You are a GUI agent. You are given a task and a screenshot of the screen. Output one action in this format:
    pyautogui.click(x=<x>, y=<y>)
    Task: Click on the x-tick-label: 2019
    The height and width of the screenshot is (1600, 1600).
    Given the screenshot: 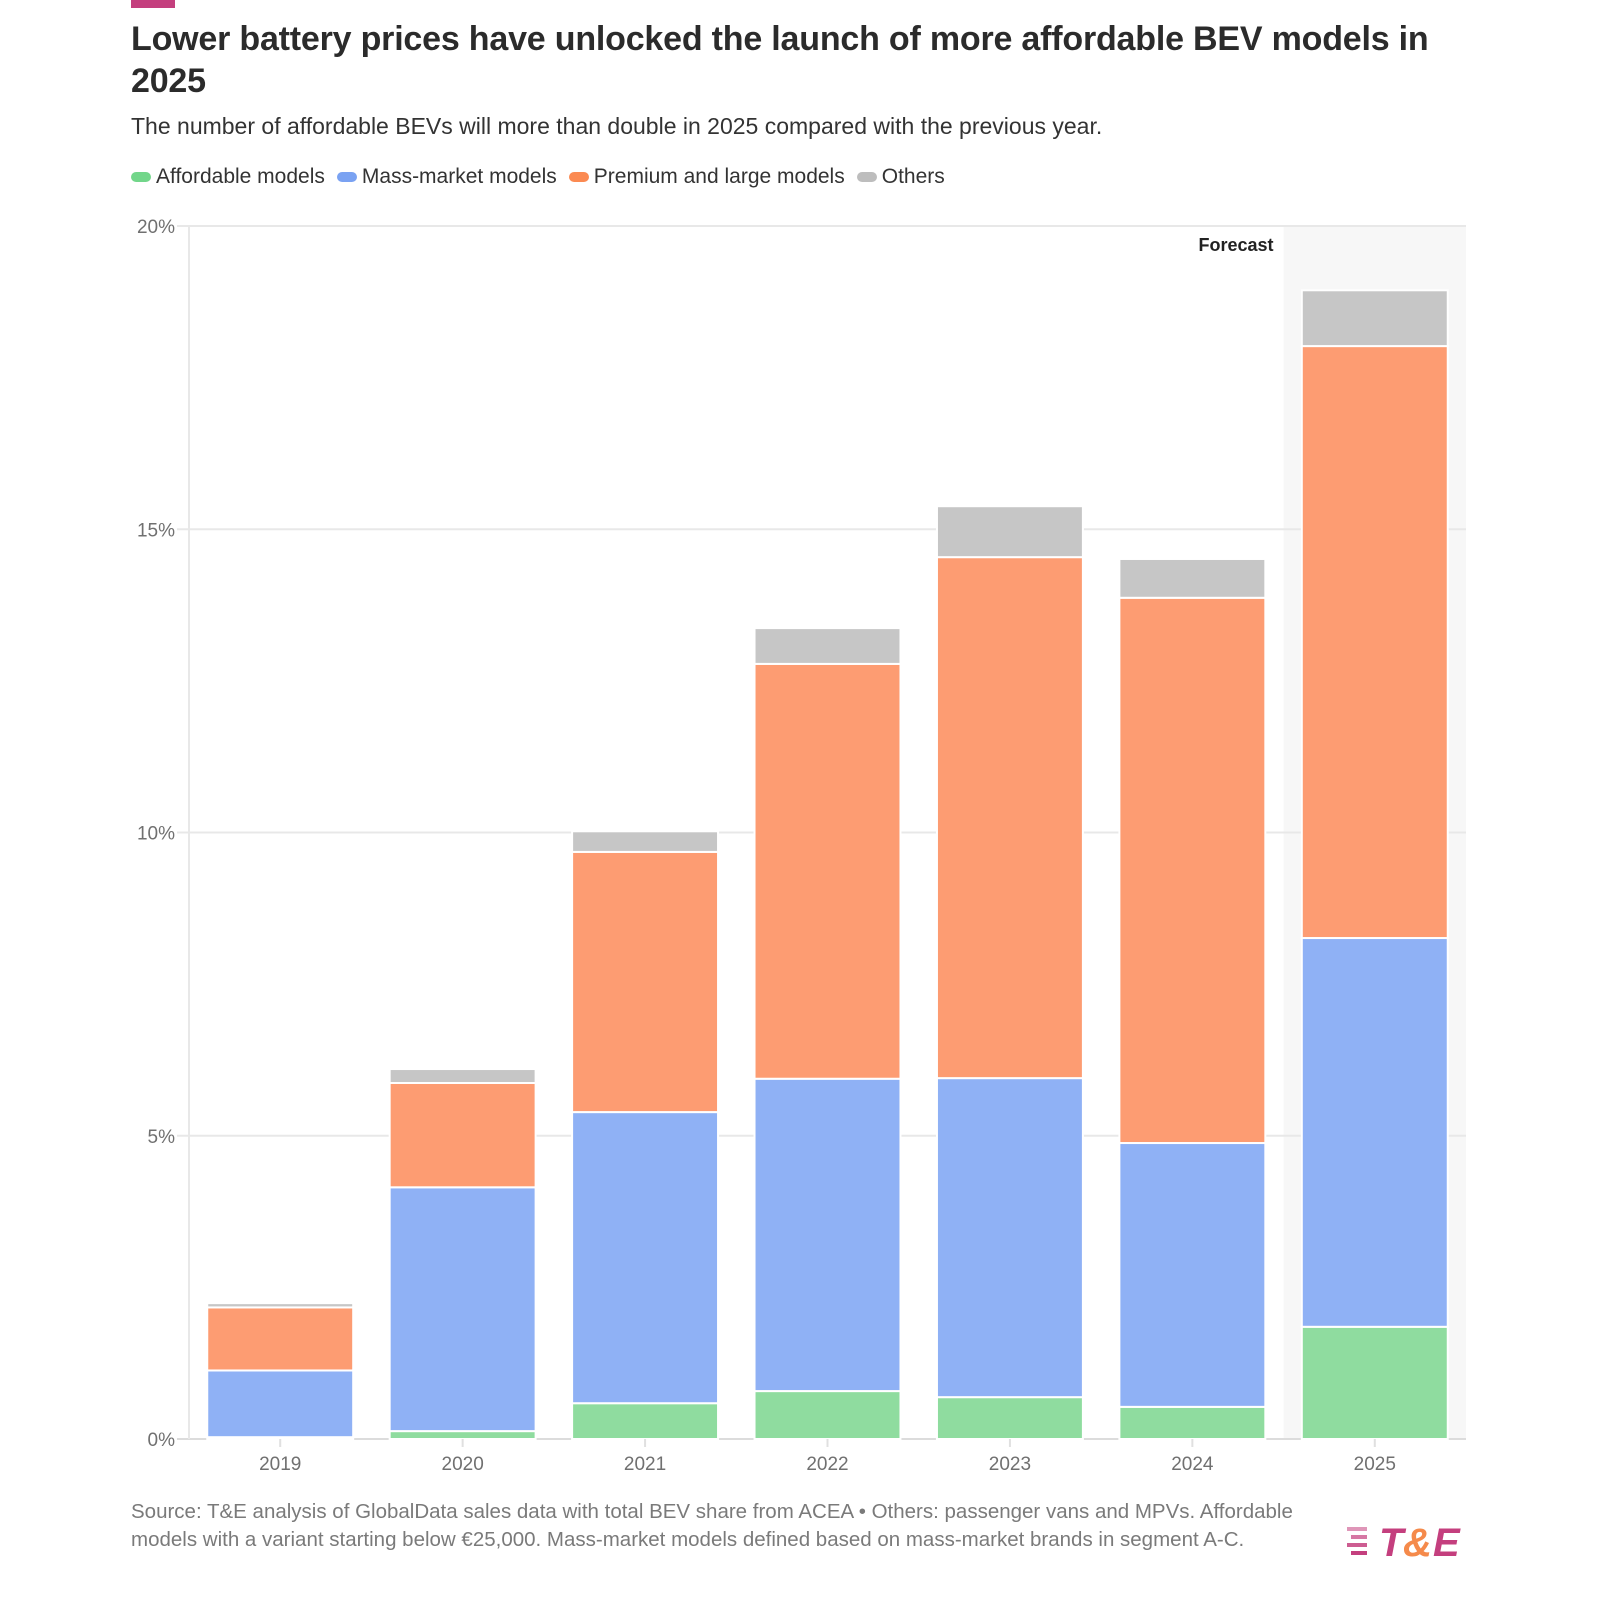 What is the action you would take?
    pyautogui.click(x=280, y=1464)
    